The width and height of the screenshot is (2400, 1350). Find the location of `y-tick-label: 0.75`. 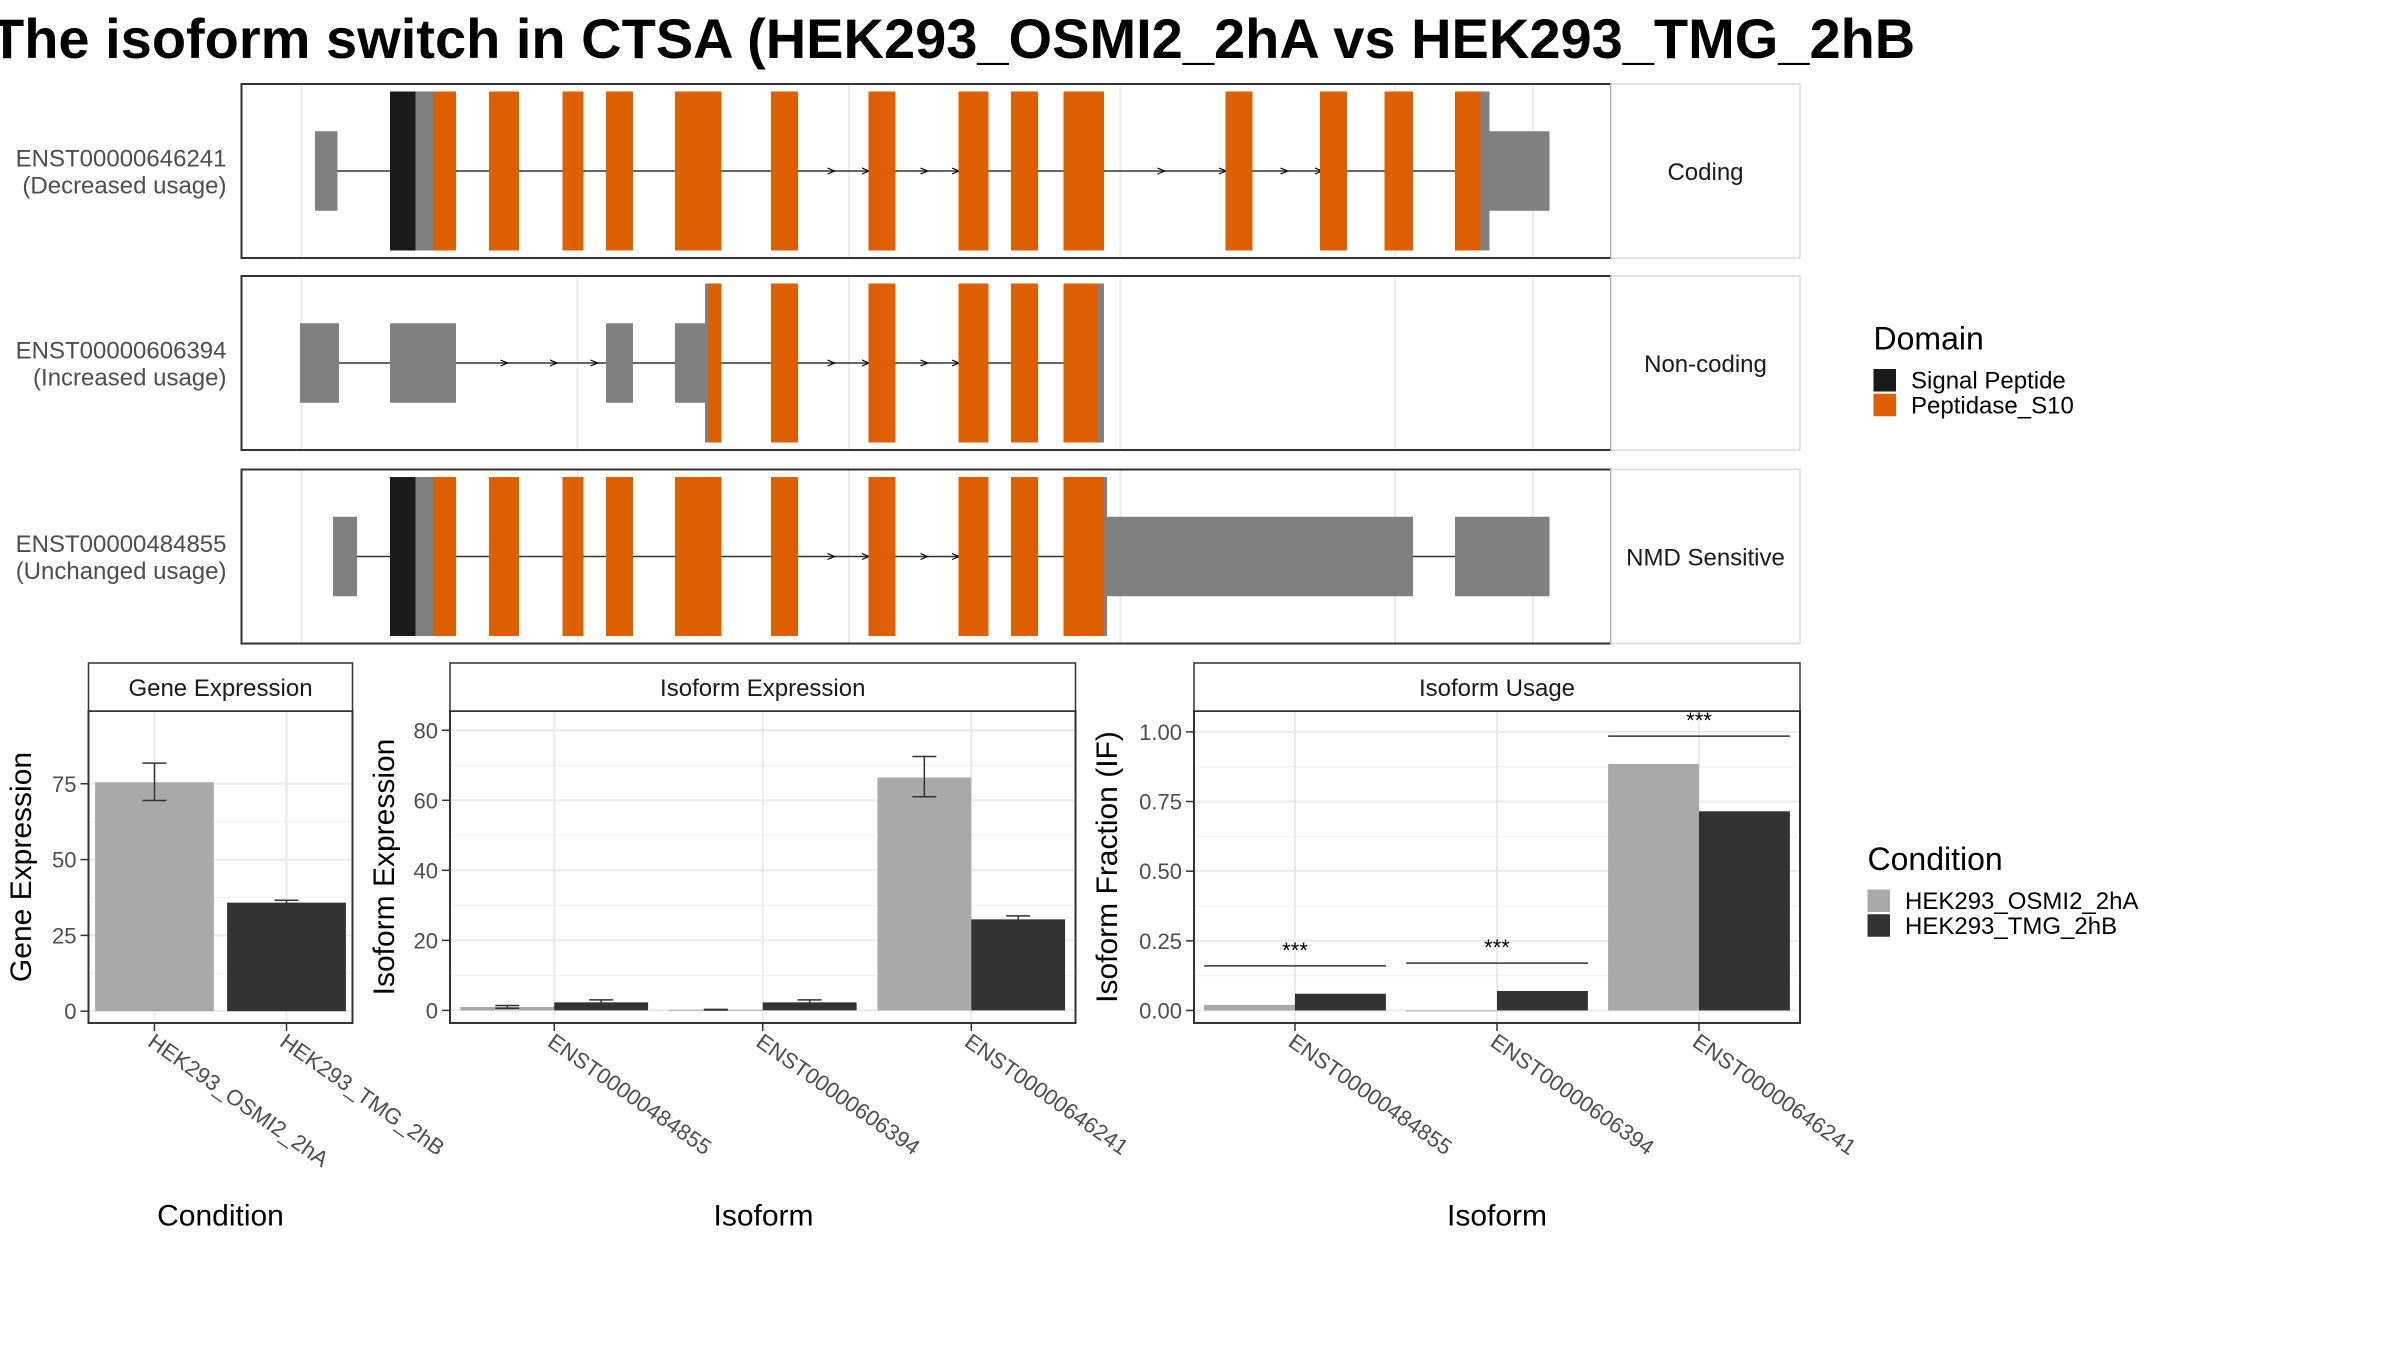

y-tick-label: 0.75 is located at coordinates (1160, 802).